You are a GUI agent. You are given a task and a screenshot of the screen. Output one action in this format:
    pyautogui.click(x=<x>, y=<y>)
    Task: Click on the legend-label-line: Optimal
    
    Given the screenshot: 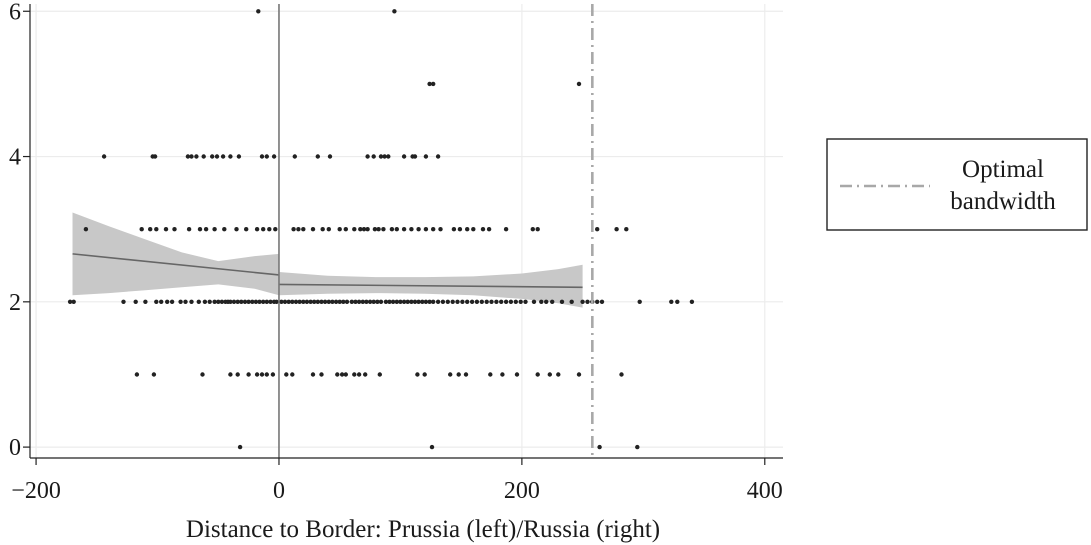 What is the action you would take?
    pyautogui.click(x=1003, y=169)
    